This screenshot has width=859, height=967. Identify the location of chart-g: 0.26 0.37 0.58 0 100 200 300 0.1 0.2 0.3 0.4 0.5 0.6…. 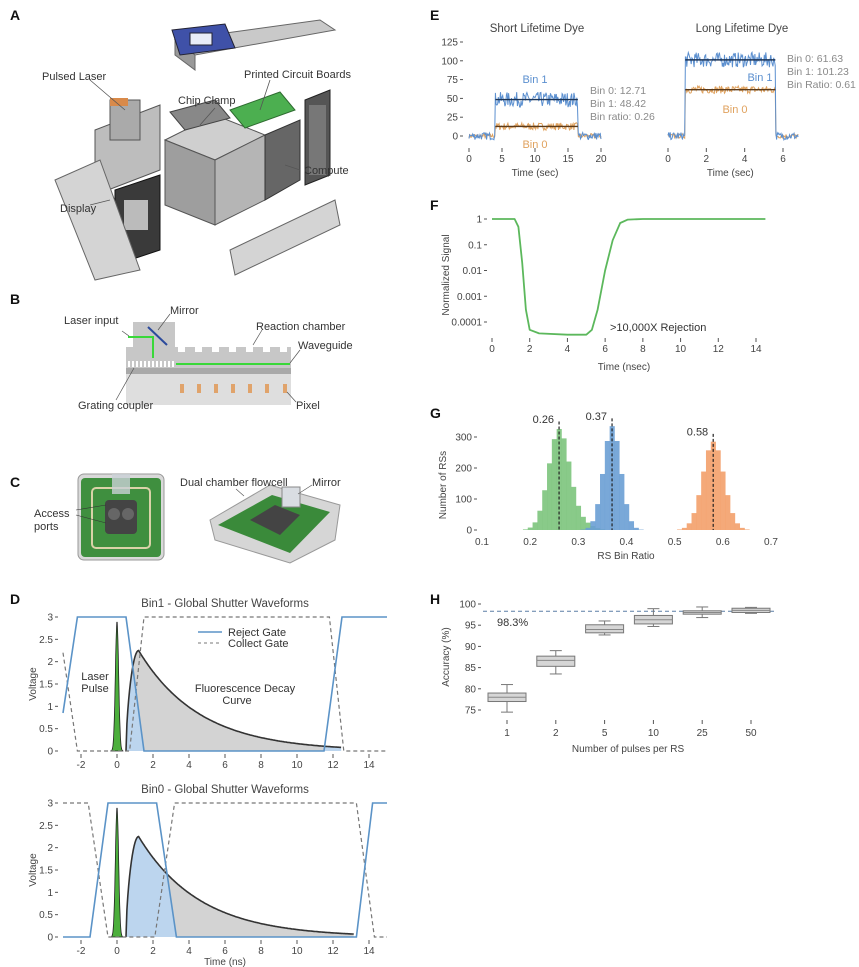
(608, 486).